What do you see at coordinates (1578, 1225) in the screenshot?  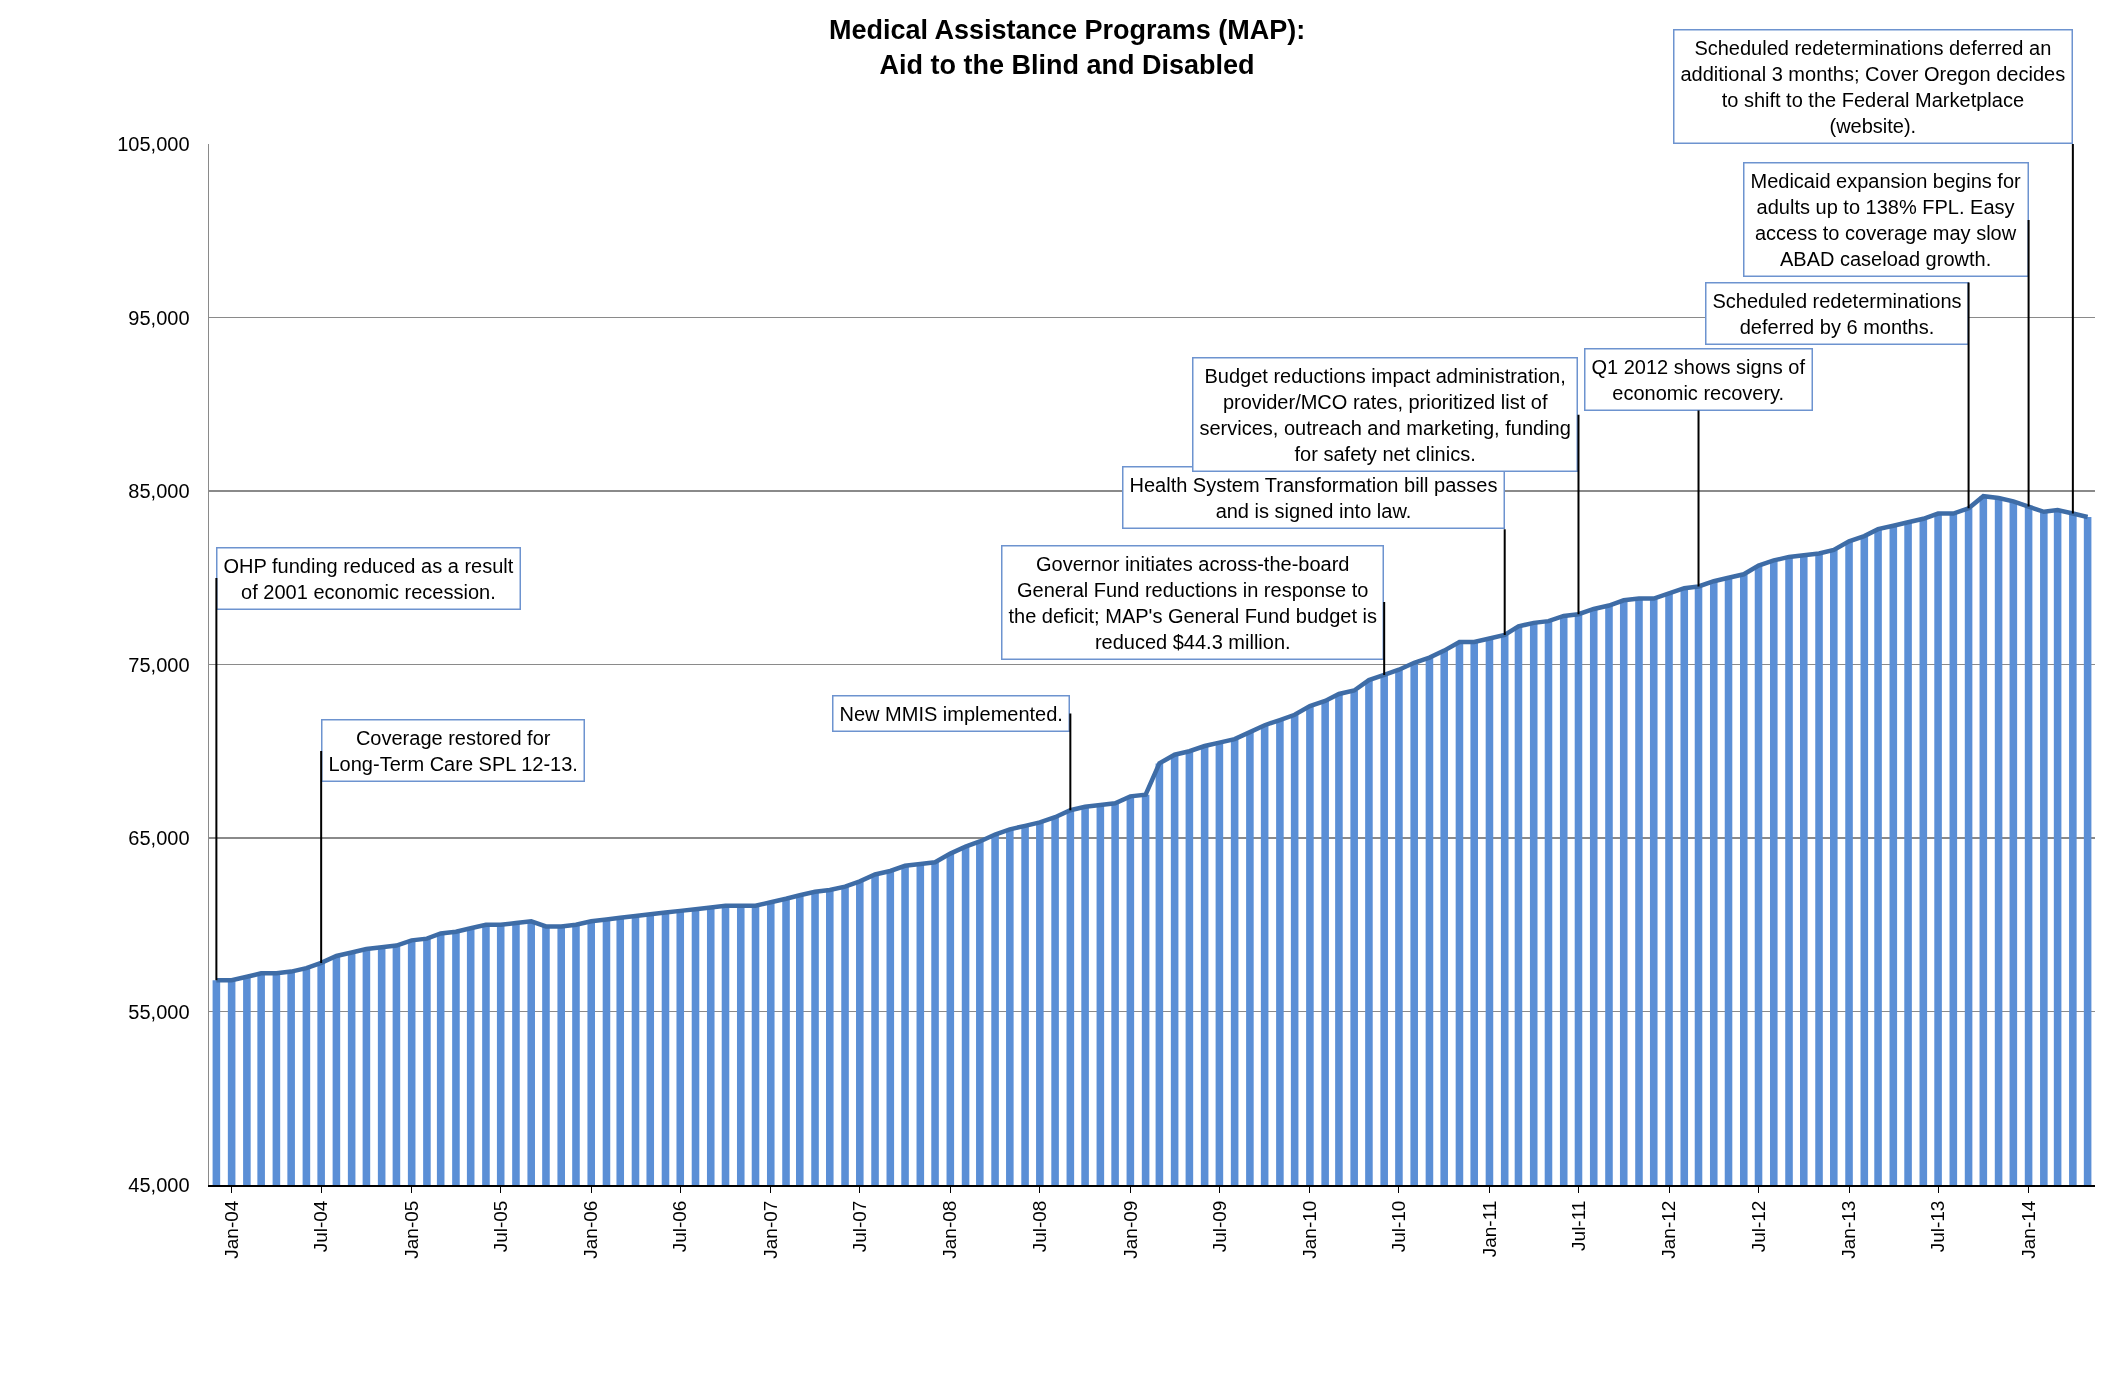 I see `x-tick-label: Jul-11` at bounding box center [1578, 1225].